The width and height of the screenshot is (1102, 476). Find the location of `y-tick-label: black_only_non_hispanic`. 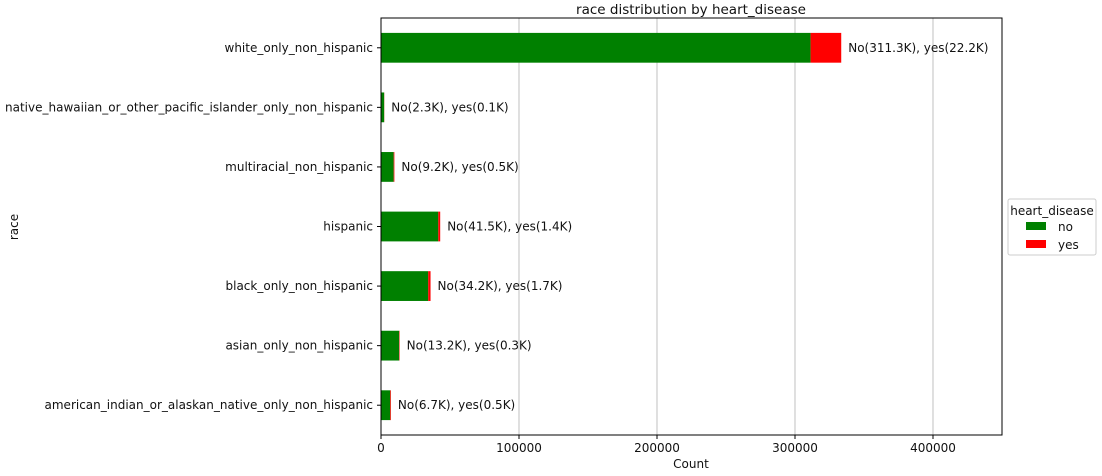

y-tick-label: black_only_non_hispanic is located at coordinates (300, 286).